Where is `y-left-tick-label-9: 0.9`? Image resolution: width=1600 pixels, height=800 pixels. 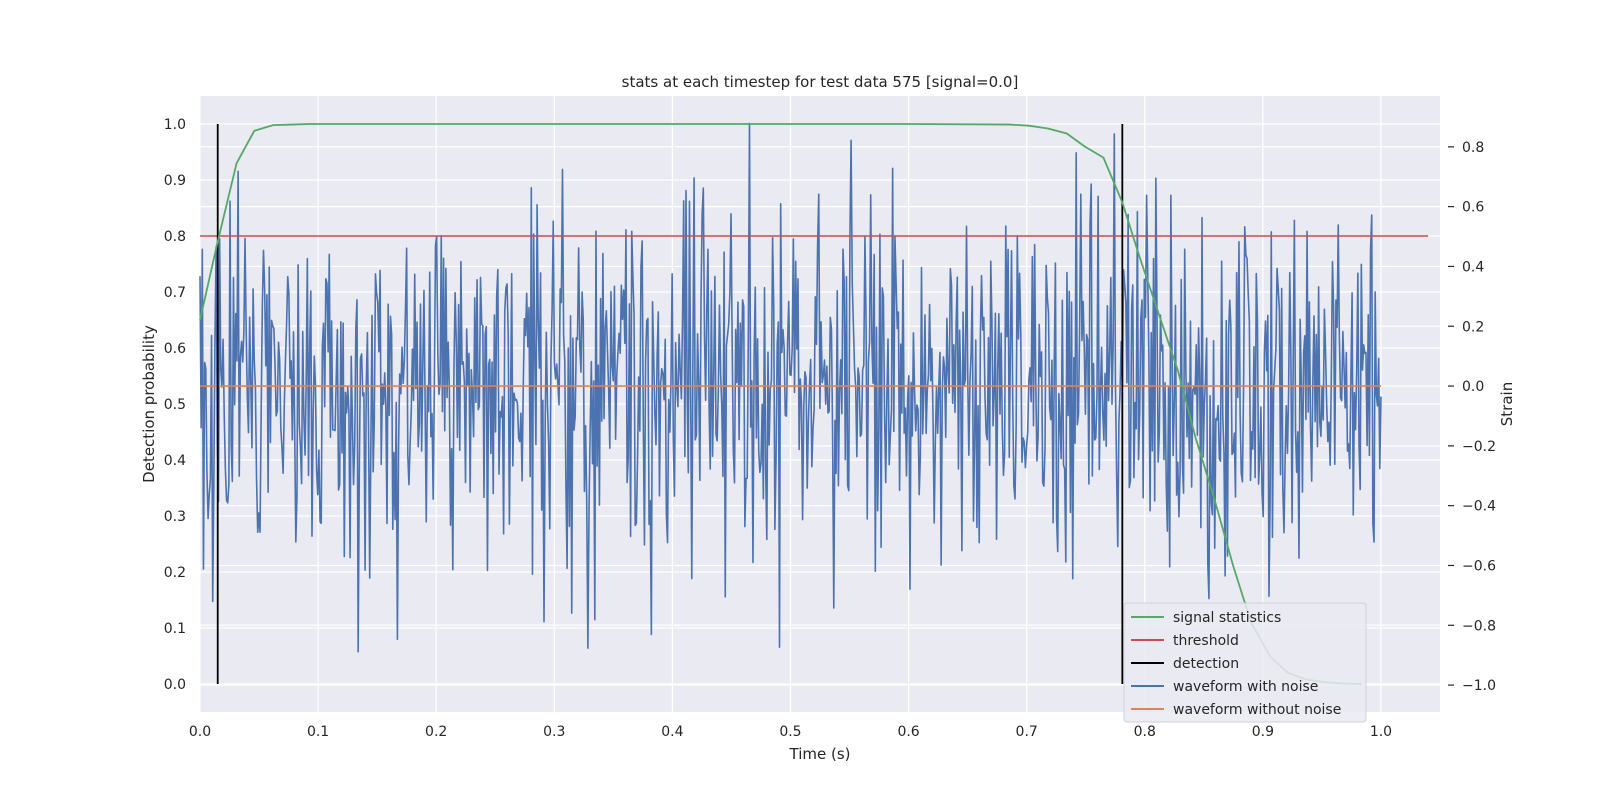
y-left-tick-label-9: 0.9 is located at coordinates (175, 181).